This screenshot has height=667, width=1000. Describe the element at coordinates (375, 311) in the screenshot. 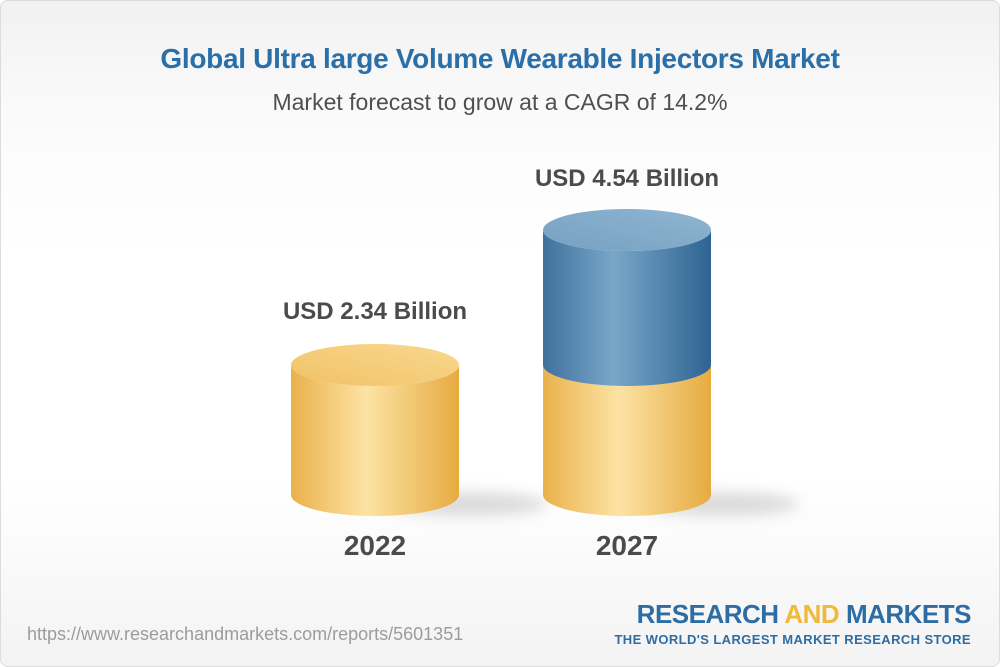

I see `value-label-2022: USD 2.34 Billion` at that location.